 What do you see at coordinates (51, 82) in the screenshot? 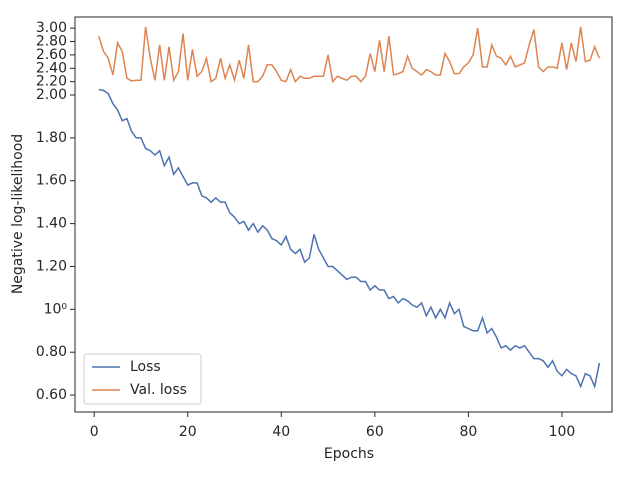
I see `y-tick-label: 2.20` at bounding box center [51, 82].